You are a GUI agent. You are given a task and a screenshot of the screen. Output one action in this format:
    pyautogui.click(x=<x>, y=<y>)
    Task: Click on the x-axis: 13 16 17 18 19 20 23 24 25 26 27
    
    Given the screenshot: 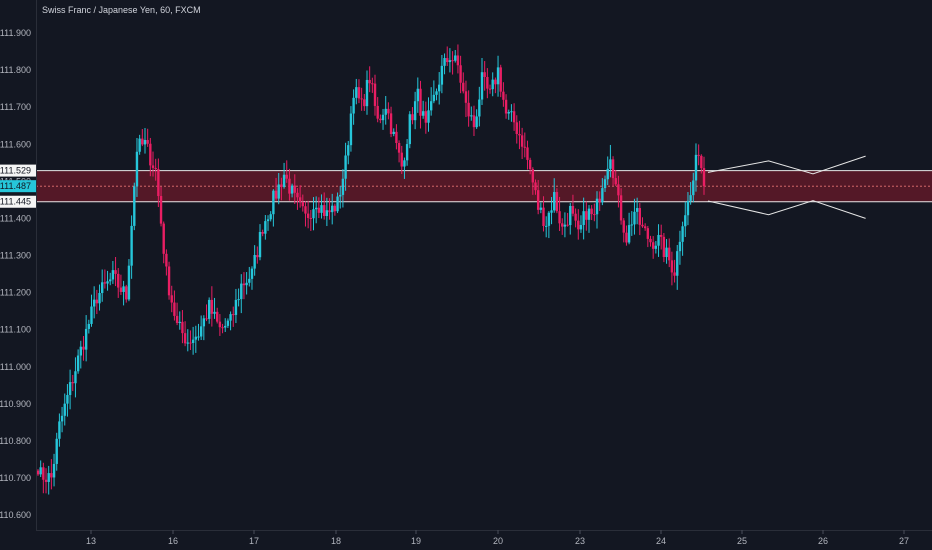 What is the action you would take?
    pyautogui.click(x=484, y=538)
    